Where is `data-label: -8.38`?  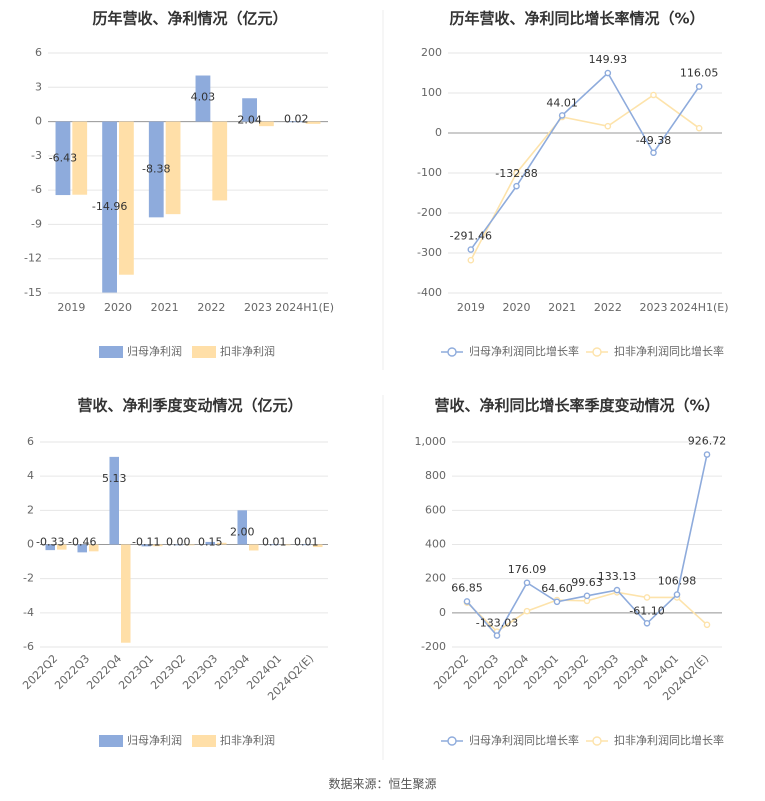
data-label: -8.38 is located at coordinates (156, 168).